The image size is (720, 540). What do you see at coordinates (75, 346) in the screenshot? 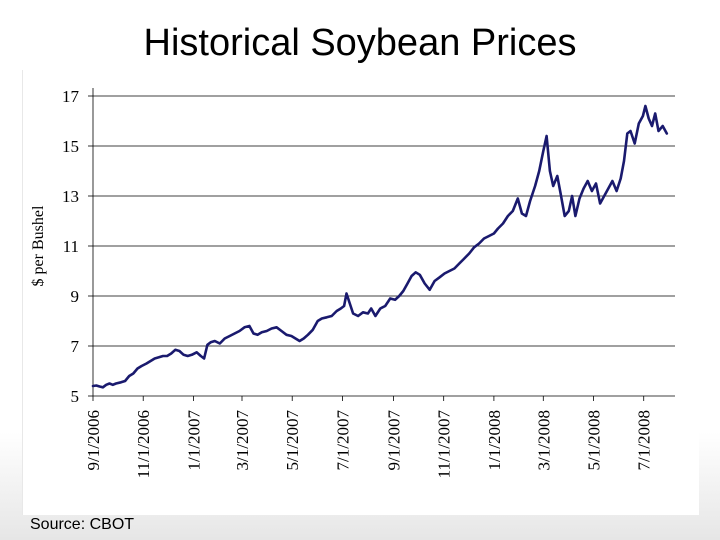
I see `y-tick-label: 7` at bounding box center [75, 346].